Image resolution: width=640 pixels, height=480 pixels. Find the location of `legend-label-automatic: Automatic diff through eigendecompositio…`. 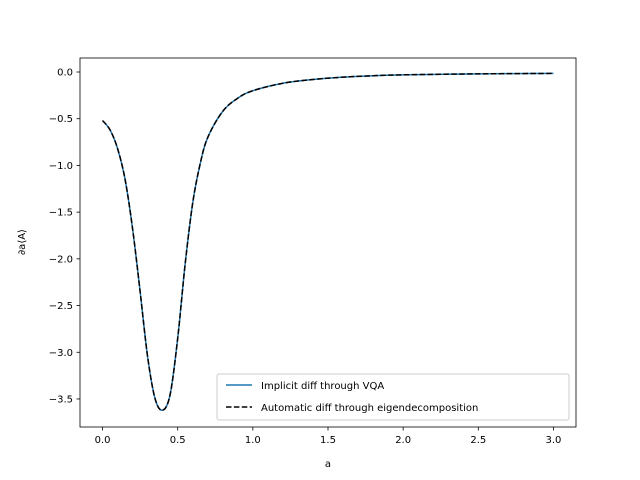

legend-label-automatic: Automatic diff through eigendecompositio… is located at coordinates (369, 408).